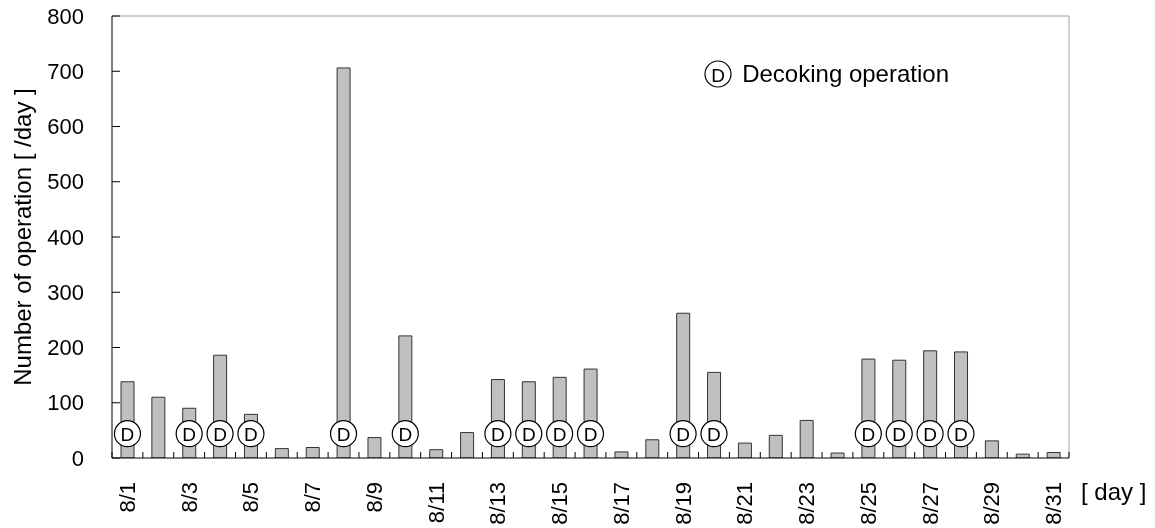 This screenshot has width=1155, height=528. What do you see at coordinates (127, 497) in the screenshot?
I see `x-tick-label: 8/1` at bounding box center [127, 497].